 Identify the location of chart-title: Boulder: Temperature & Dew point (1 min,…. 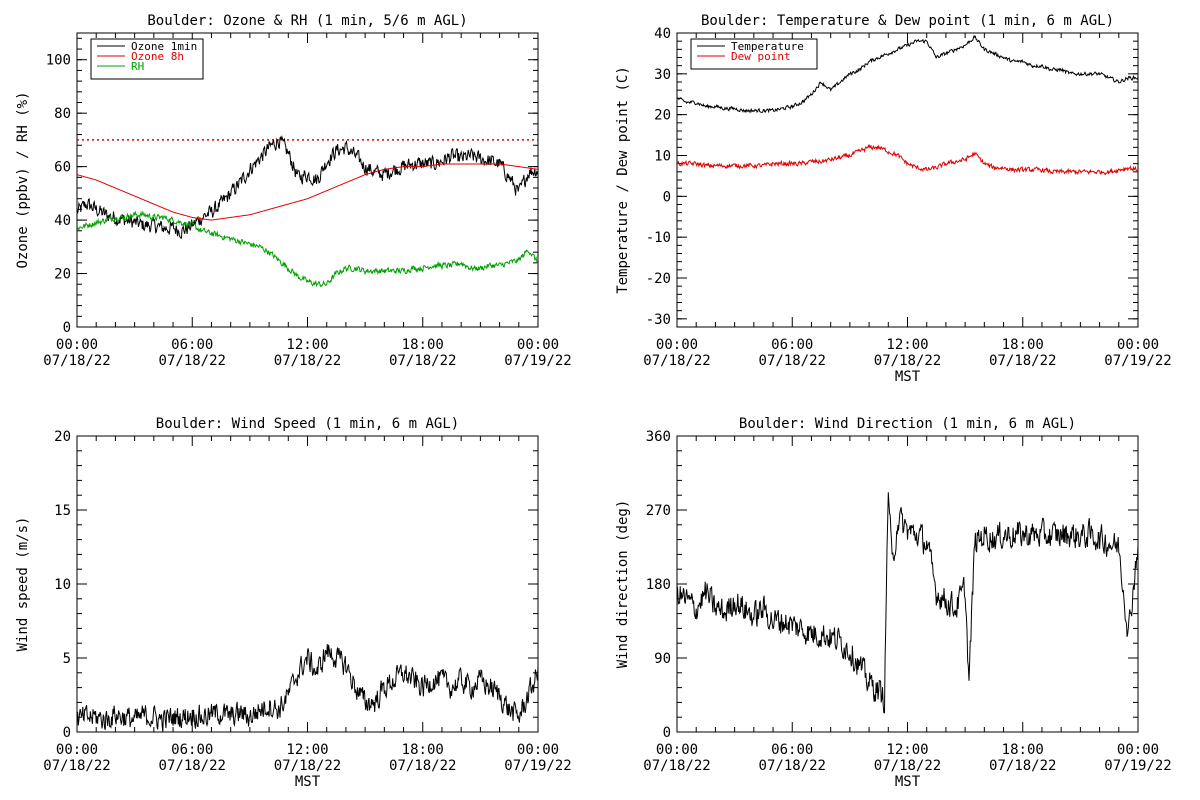
(907, 21).